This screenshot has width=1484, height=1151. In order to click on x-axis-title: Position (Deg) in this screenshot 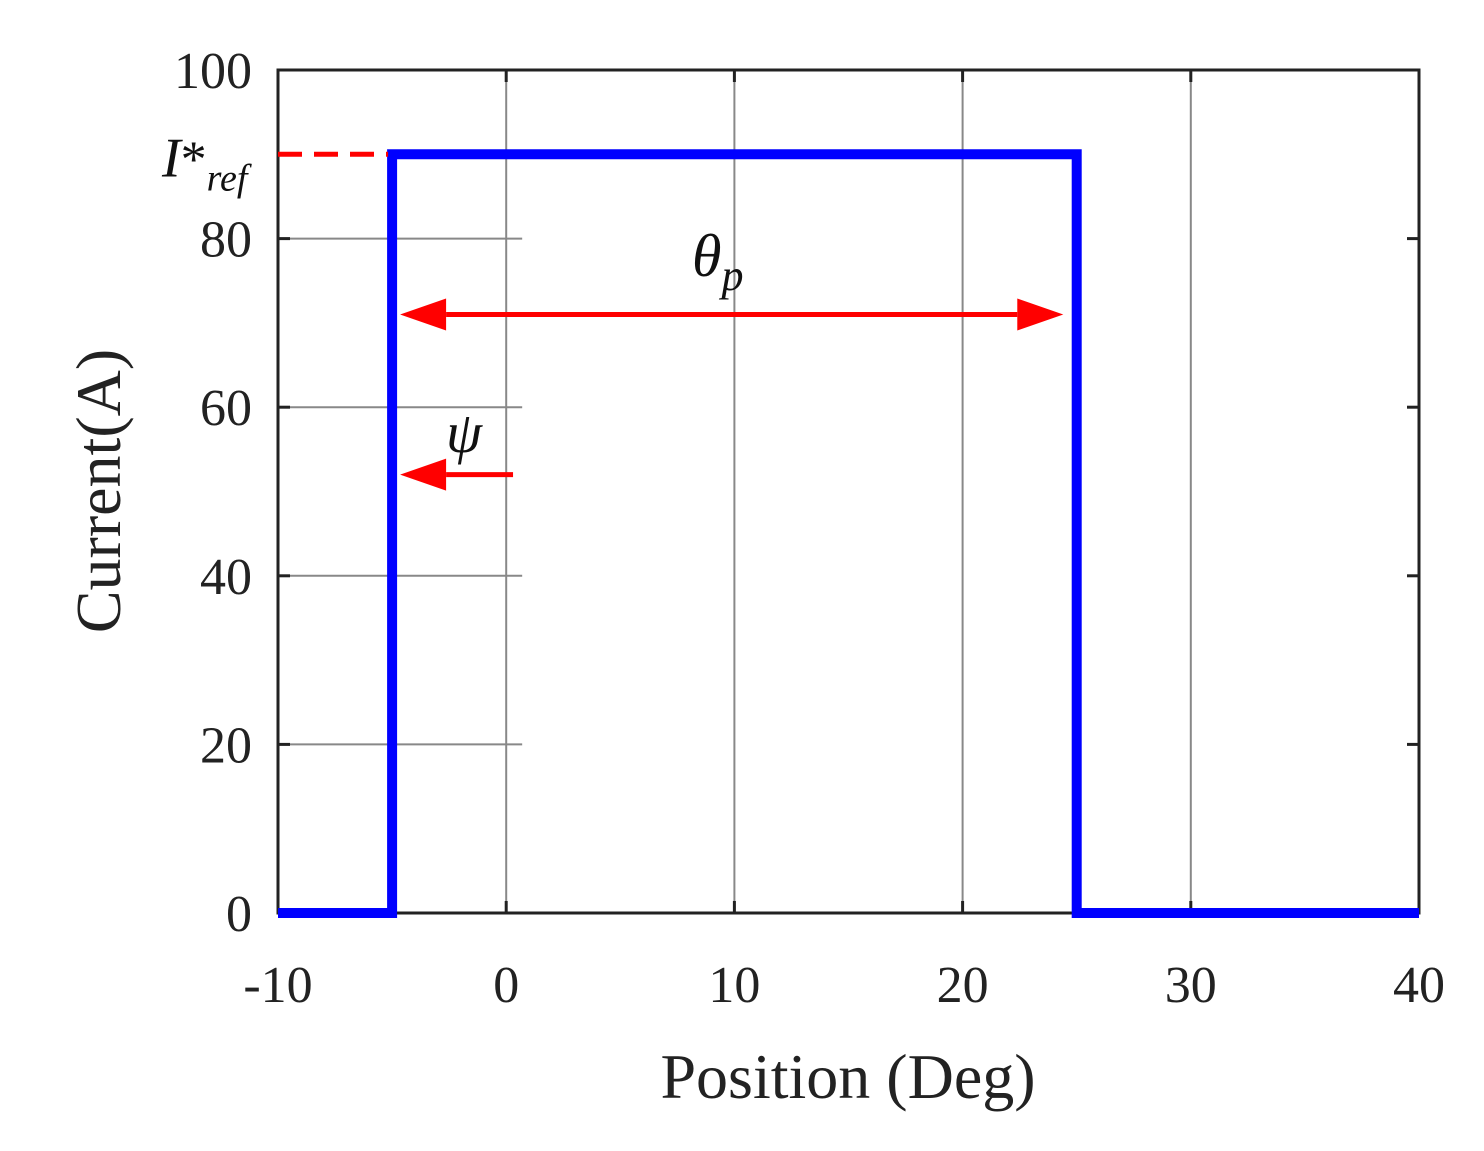, I will do `click(847, 1076)`.